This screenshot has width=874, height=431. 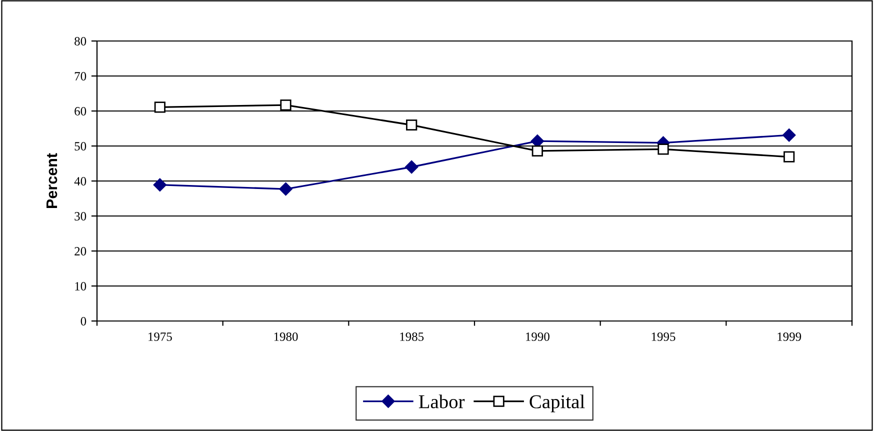 I want to click on x-tick-label: 1995, so click(x=664, y=336).